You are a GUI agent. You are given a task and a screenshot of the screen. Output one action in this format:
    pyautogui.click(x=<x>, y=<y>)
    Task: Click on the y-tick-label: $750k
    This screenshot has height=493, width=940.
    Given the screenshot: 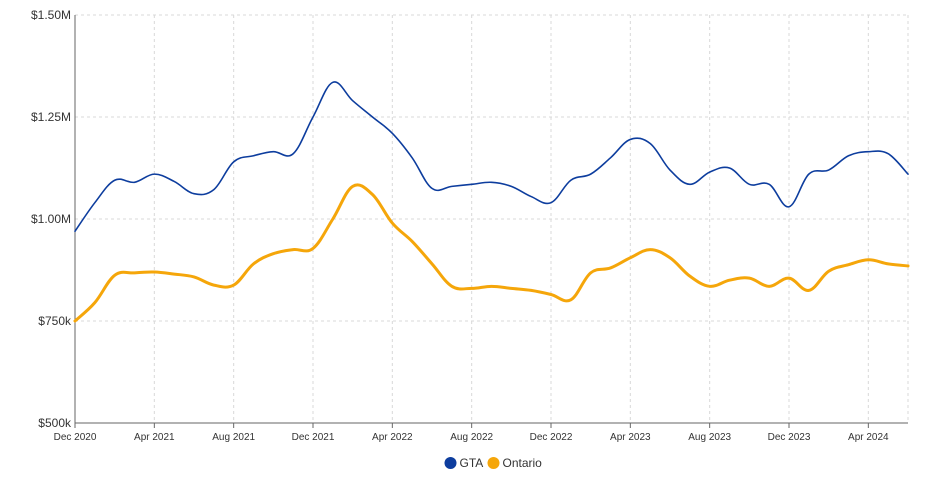 What is the action you would take?
    pyautogui.click(x=55, y=321)
    